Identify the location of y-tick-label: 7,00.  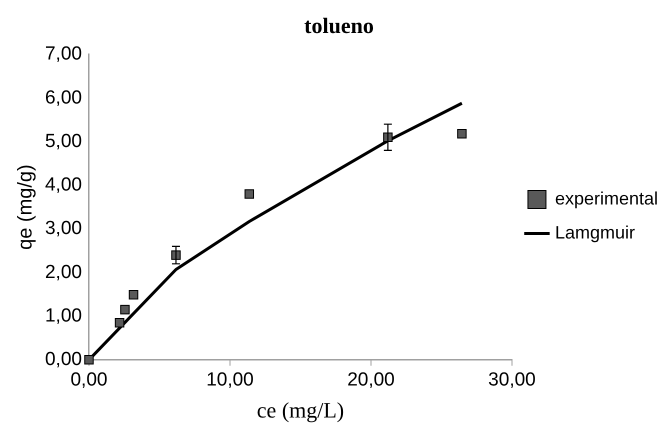
(63, 54).